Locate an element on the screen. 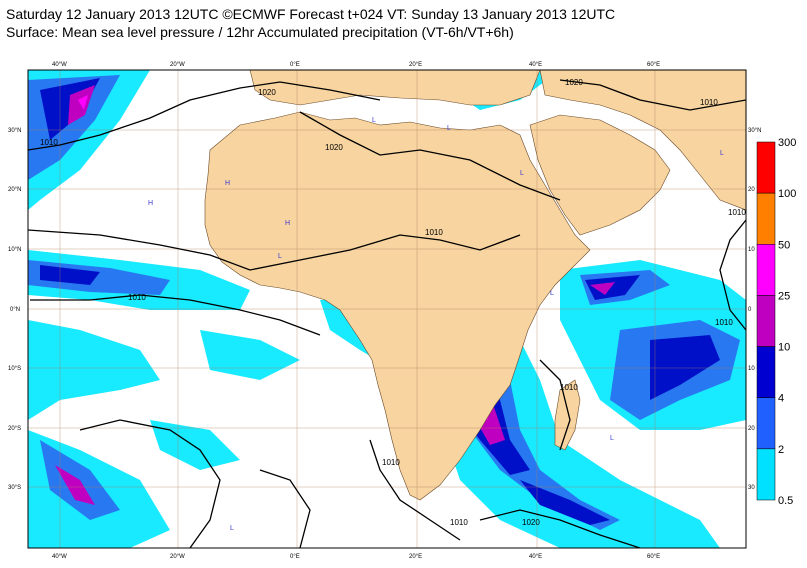  lat-labels-left: 30°N 20°N 10°N 0°N 10°S 20°S 30°S is located at coordinates (14, 309).